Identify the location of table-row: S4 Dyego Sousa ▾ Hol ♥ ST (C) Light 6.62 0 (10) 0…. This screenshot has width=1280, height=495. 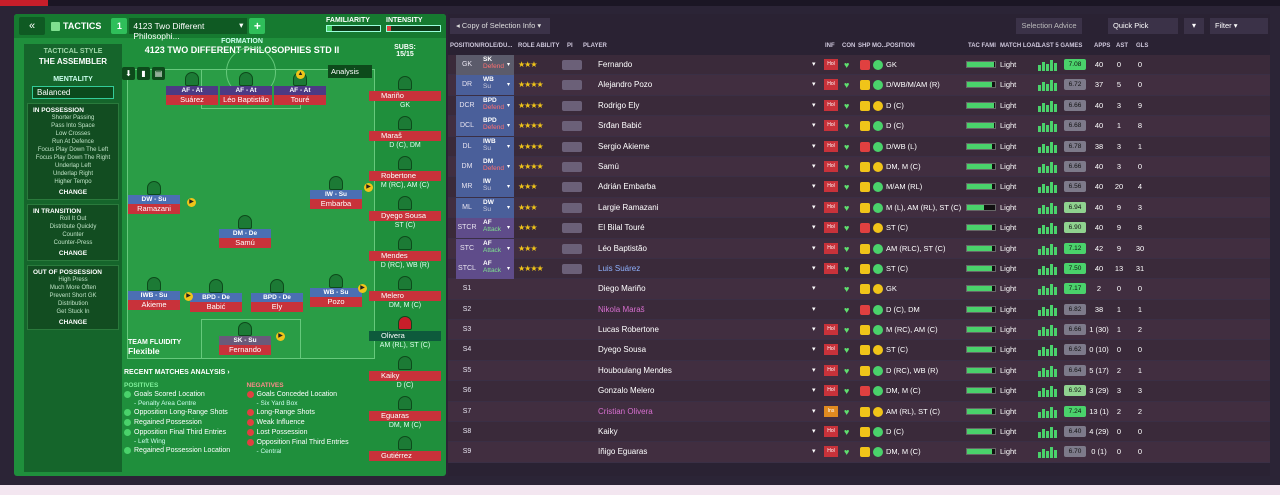
(859, 350).